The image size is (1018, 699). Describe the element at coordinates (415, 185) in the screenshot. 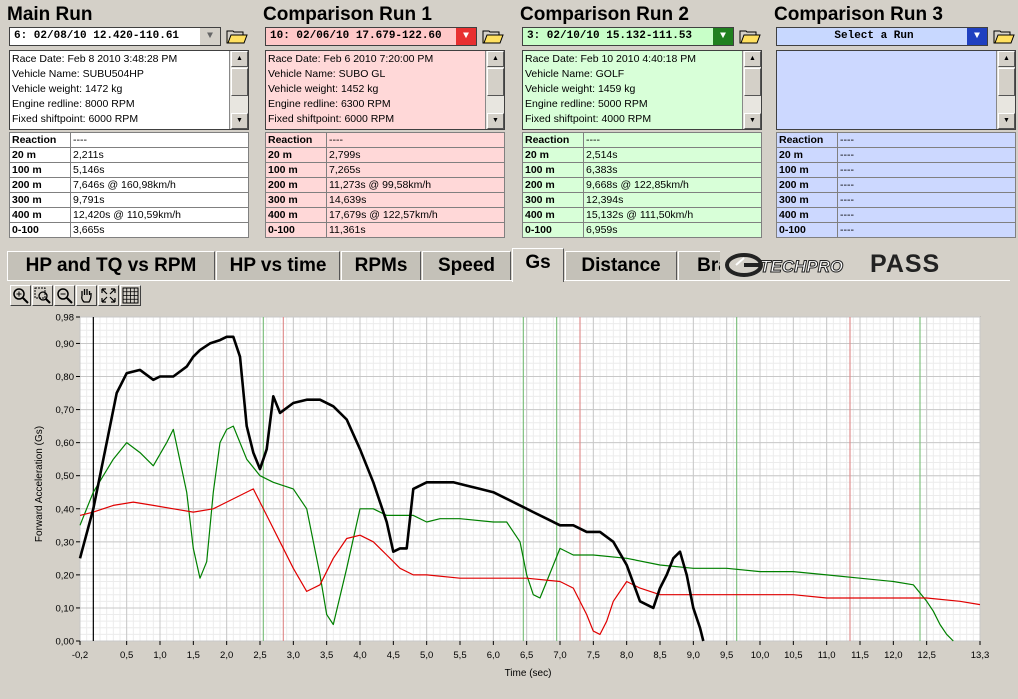

I see `result-value: 11,273s @ 99,58km/h` at that location.